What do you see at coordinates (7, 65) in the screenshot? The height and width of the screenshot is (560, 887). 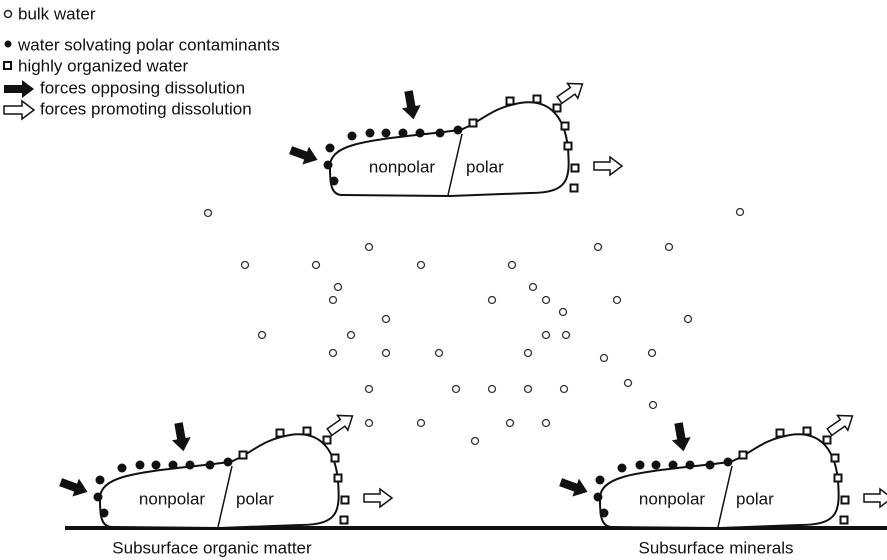 I see `legend-organized-icon` at bounding box center [7, 65].